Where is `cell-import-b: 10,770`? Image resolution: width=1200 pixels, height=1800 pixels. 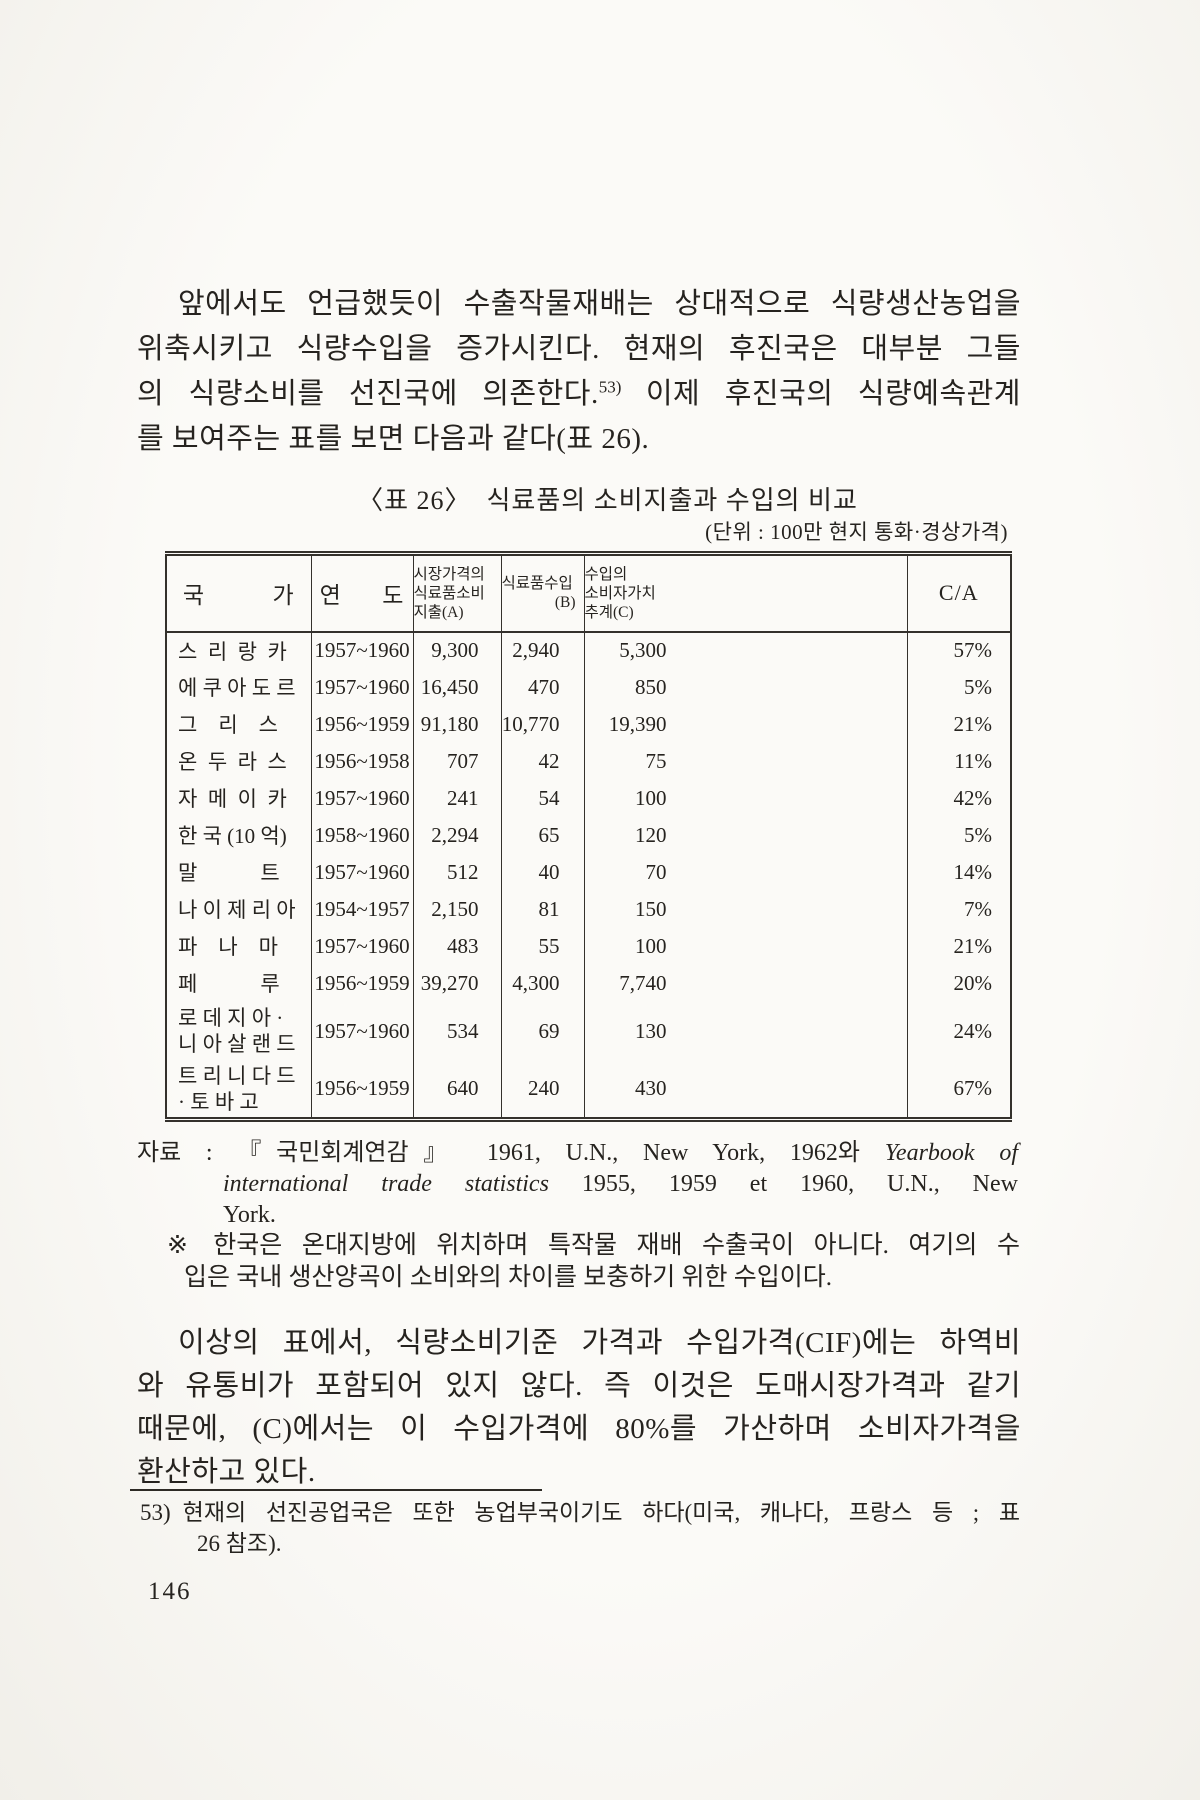 cell-import-b: 10,770 is located at coordinates (542, 724).